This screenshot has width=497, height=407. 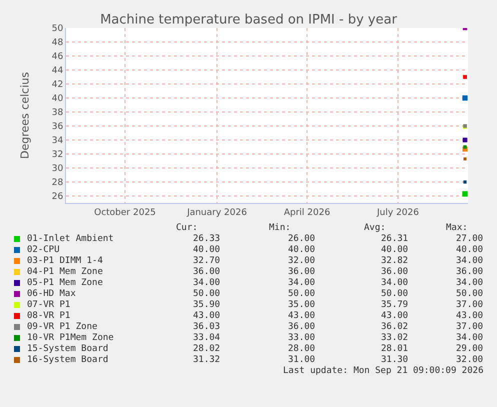 I want to click on legend-label: 06-HD Max, so click(x=51, y=294).